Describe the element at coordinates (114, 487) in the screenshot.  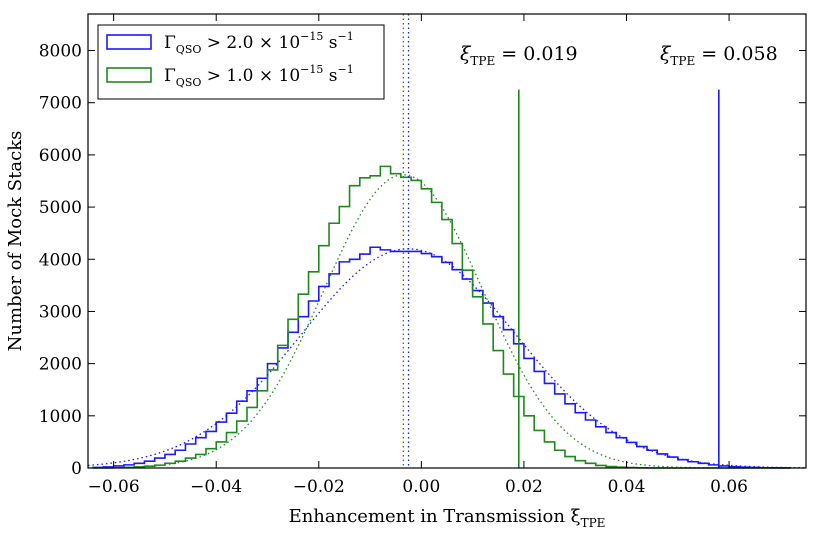
I see `x-tick-label: −0.06` at that location.